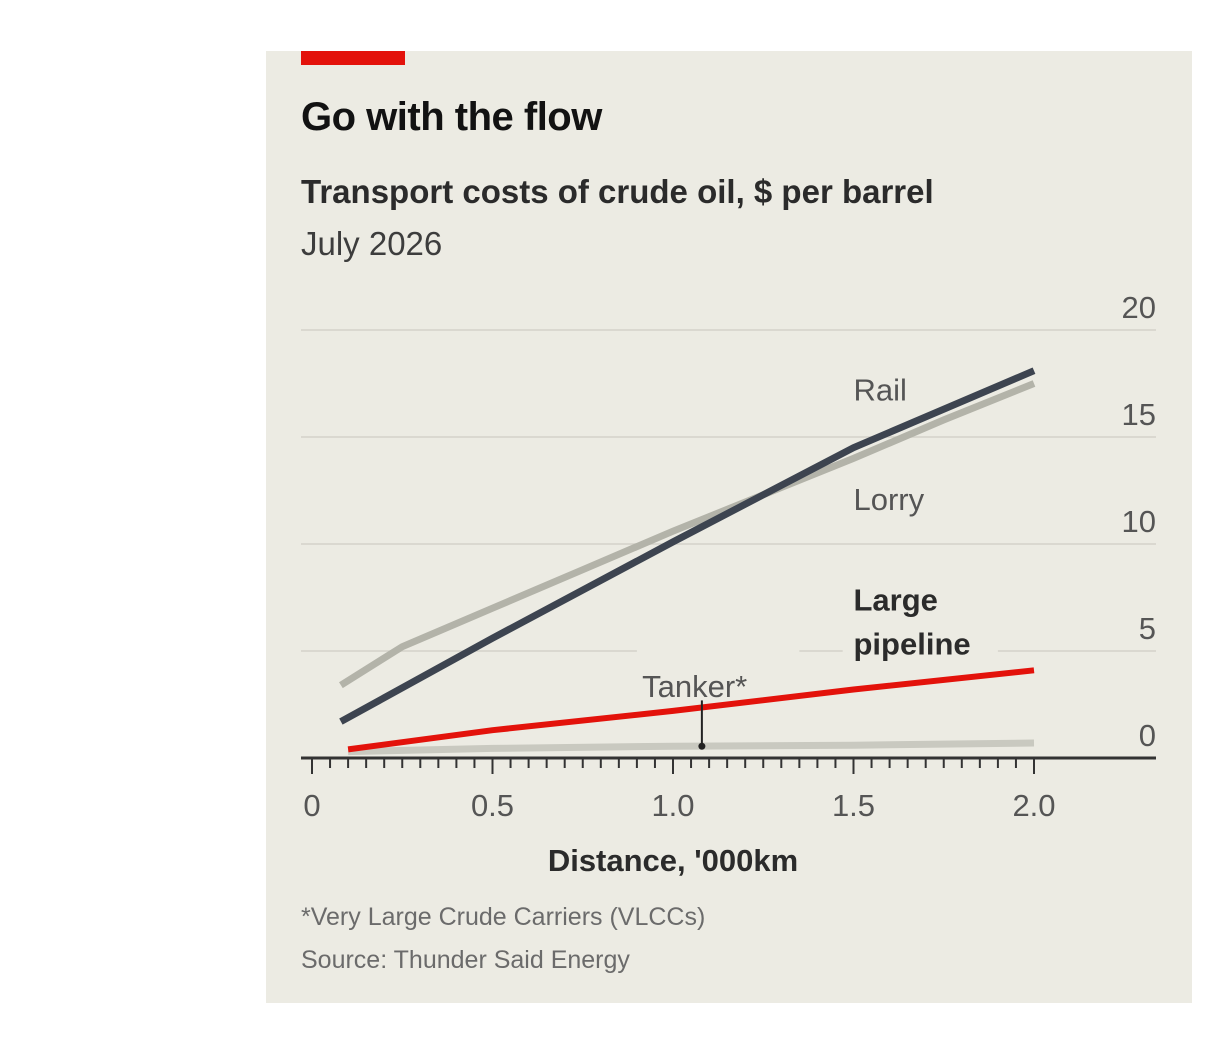  I want to click on y-tick-label: 20, so click(1139, 307).